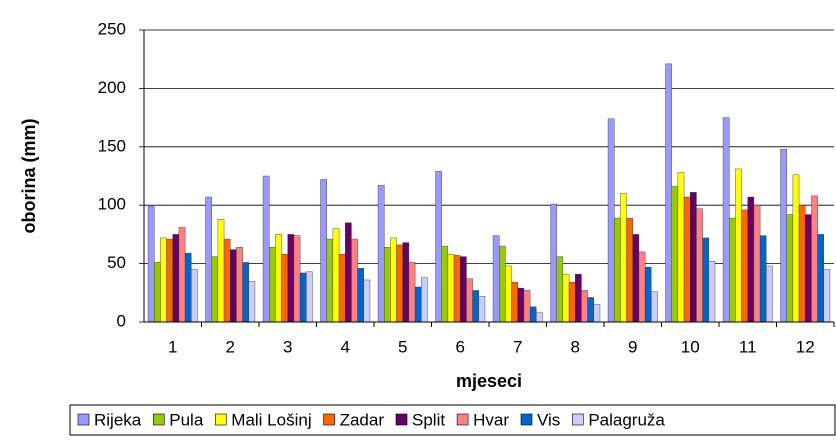 The width and height of the screenshot is (836, 442). Describe the element at coordinates (345, 346) in the screenshot. I see `x-tick-label: 4` at that location.